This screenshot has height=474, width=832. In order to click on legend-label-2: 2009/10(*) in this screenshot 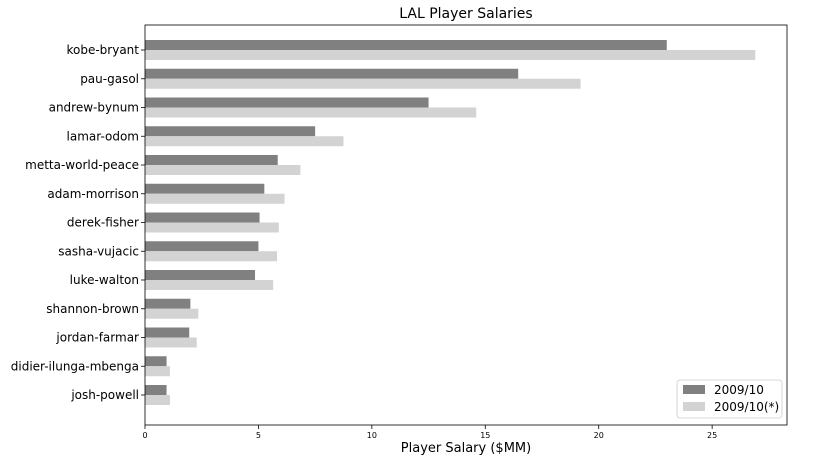, I will do `click(746, 407)`.